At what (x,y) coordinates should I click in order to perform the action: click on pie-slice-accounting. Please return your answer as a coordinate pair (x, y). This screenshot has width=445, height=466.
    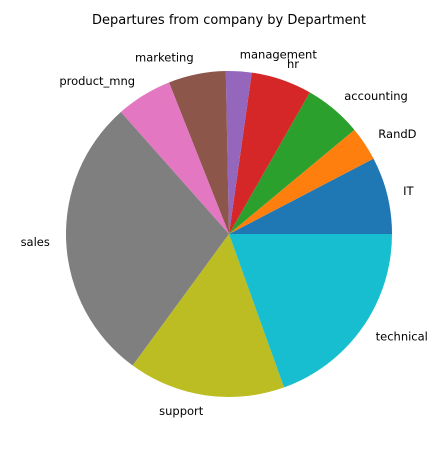
    Looking at the image, I should click on (292, 163).